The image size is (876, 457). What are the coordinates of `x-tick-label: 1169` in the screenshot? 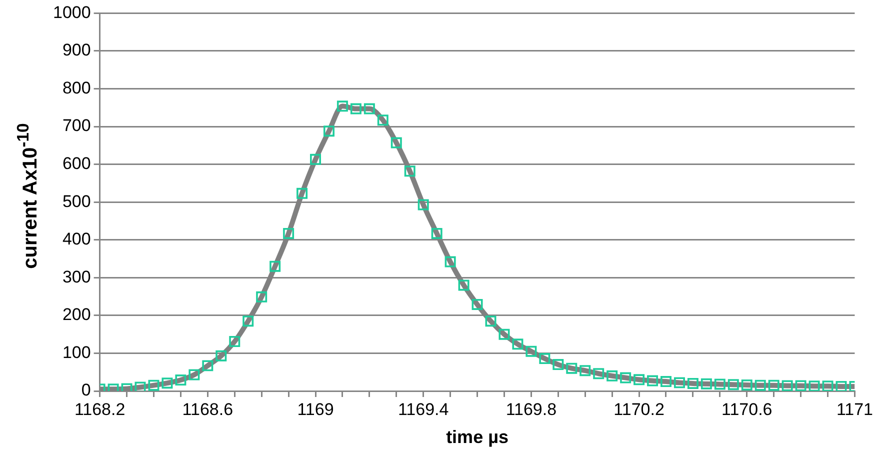 It's located at (315, 409).